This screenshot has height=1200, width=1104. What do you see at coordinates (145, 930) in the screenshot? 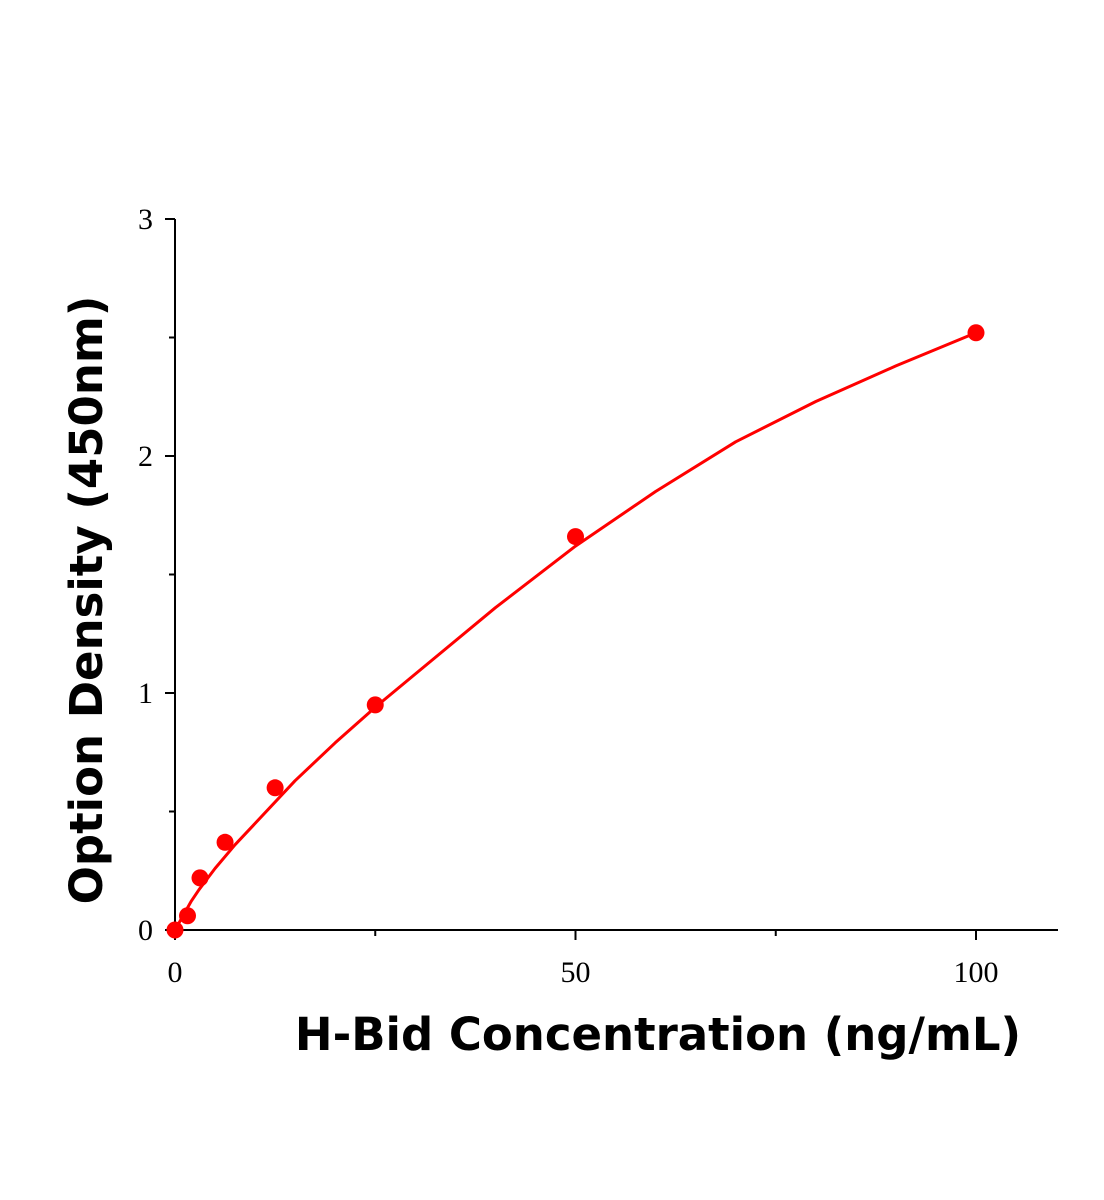
I see `y-tick-label: 0` at bounding box center [145, 930].